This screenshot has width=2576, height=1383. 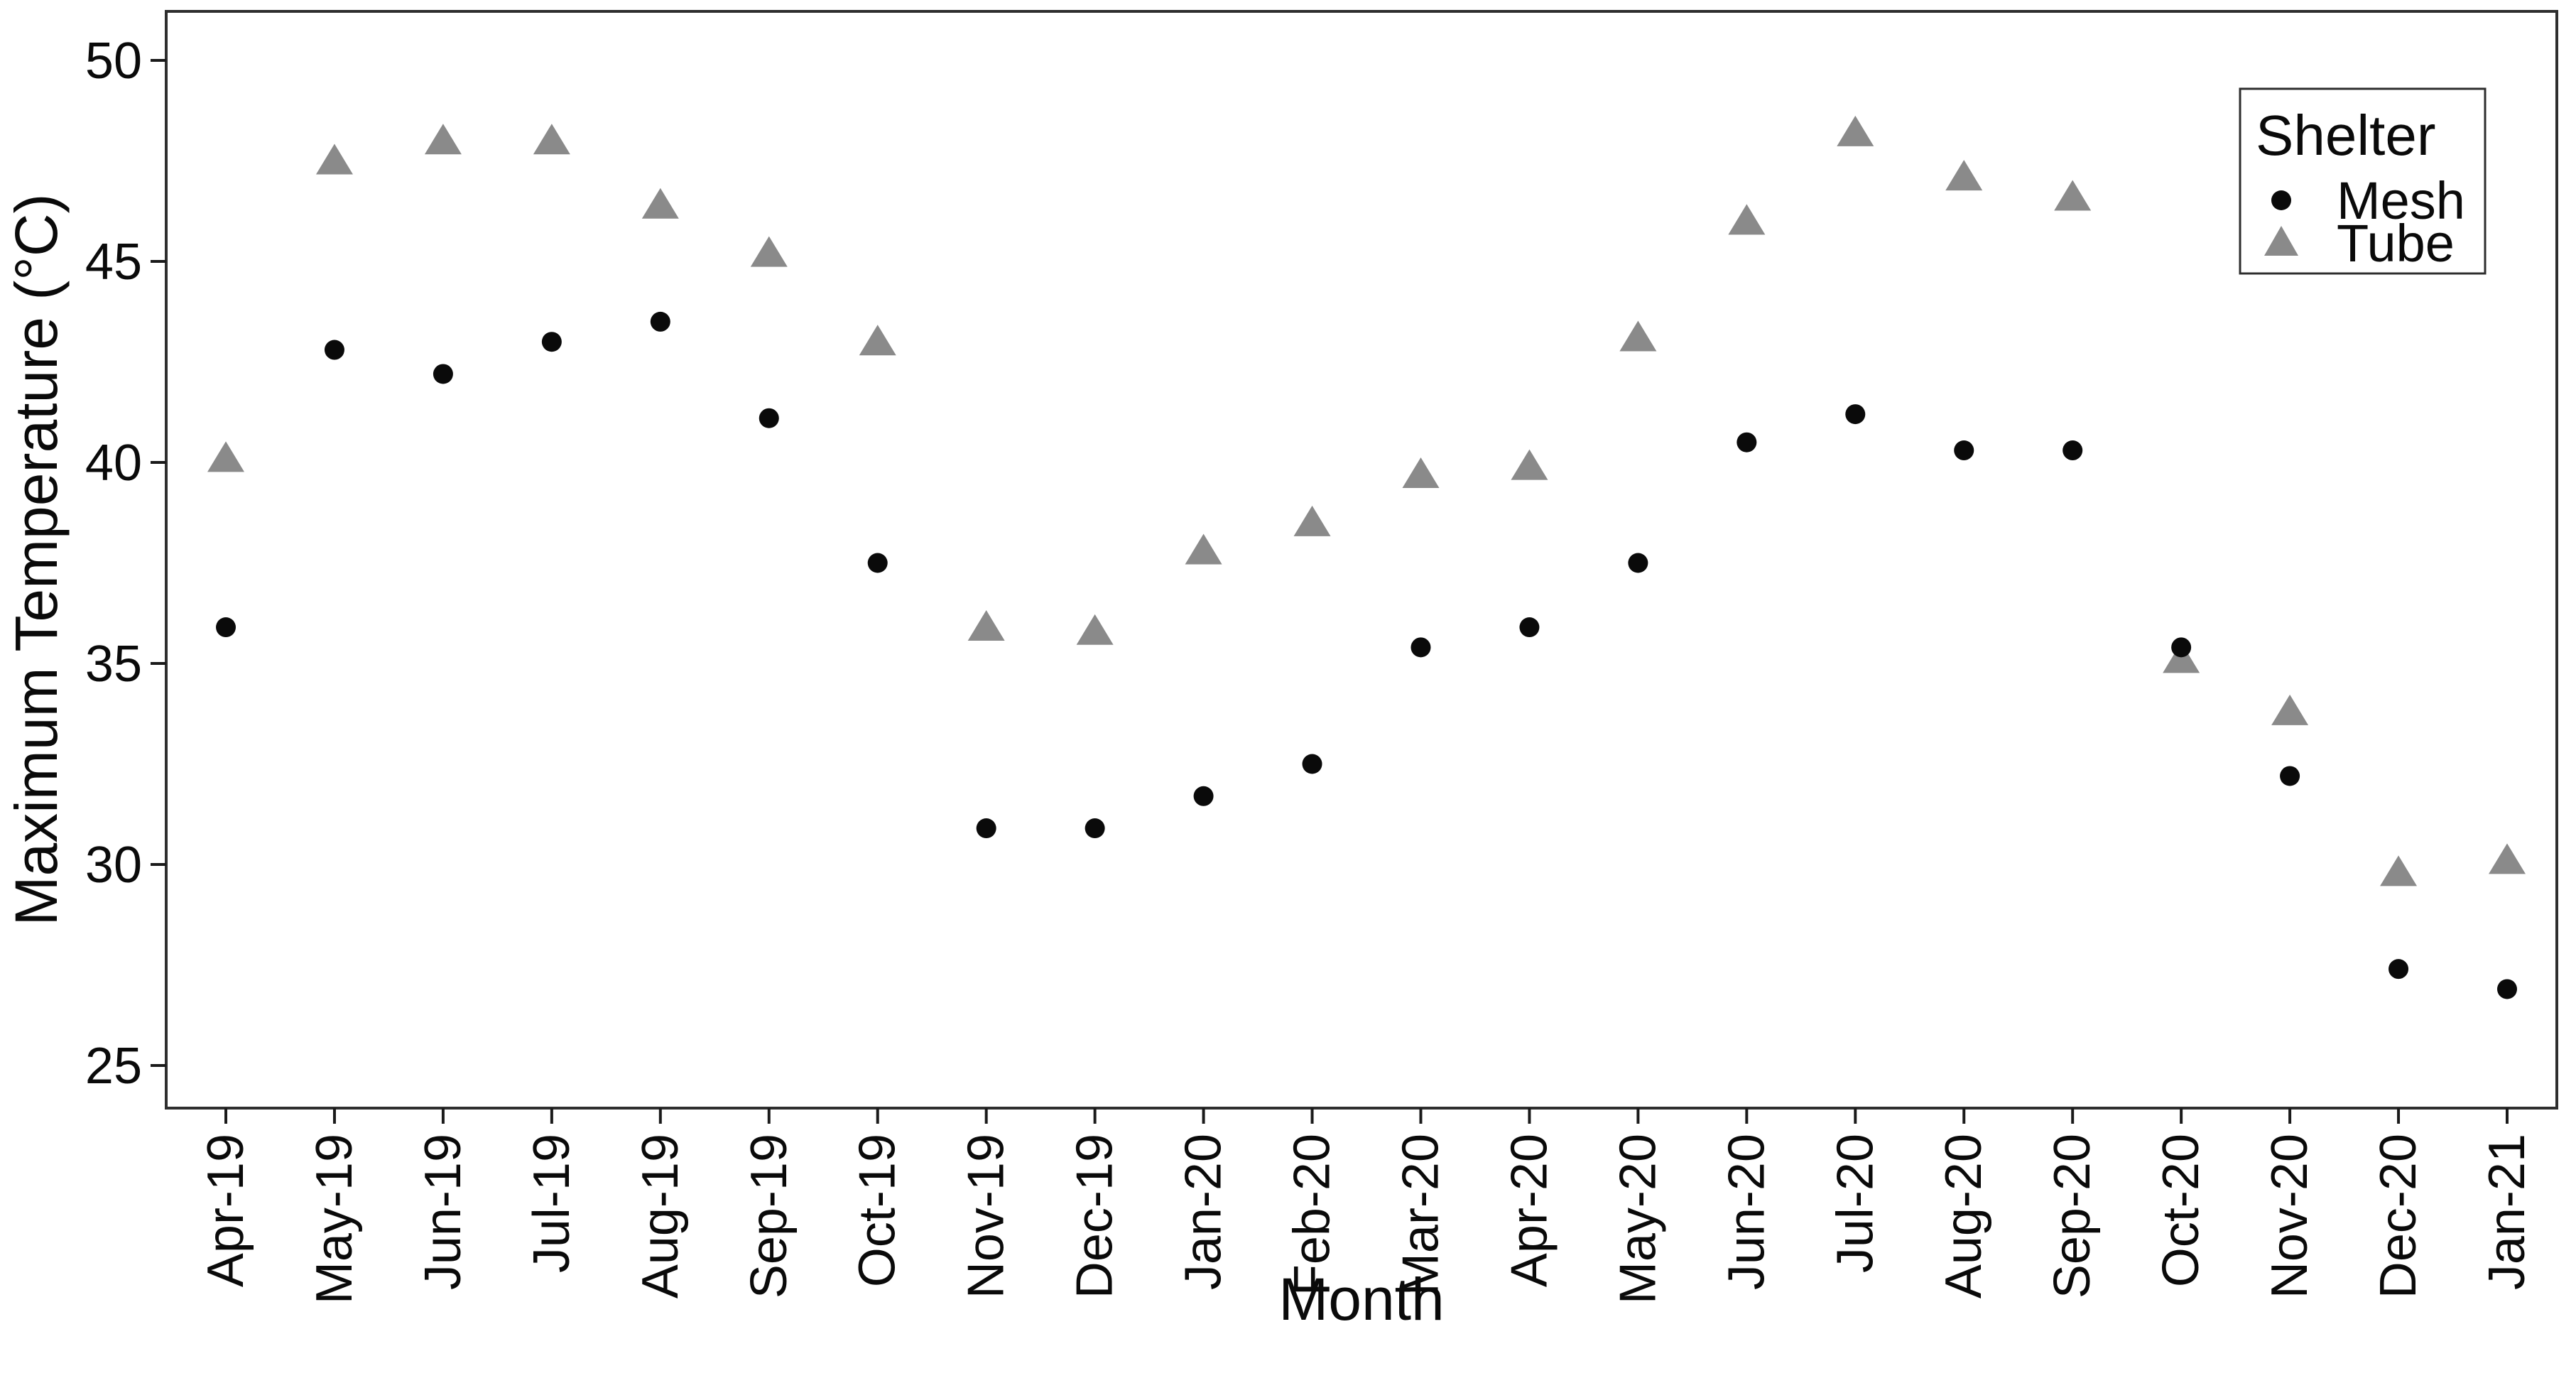 I want to click on legend-tube-marker-icon, so click(x=2281, y=241).